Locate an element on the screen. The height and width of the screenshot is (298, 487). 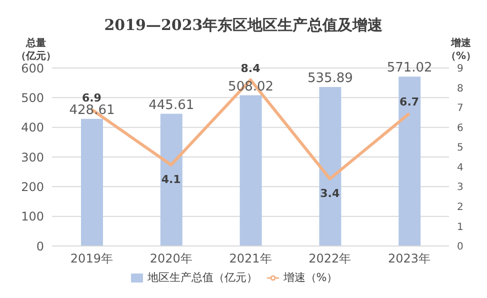
y2-tick-label: 9 is located at coordinates (460, 69).